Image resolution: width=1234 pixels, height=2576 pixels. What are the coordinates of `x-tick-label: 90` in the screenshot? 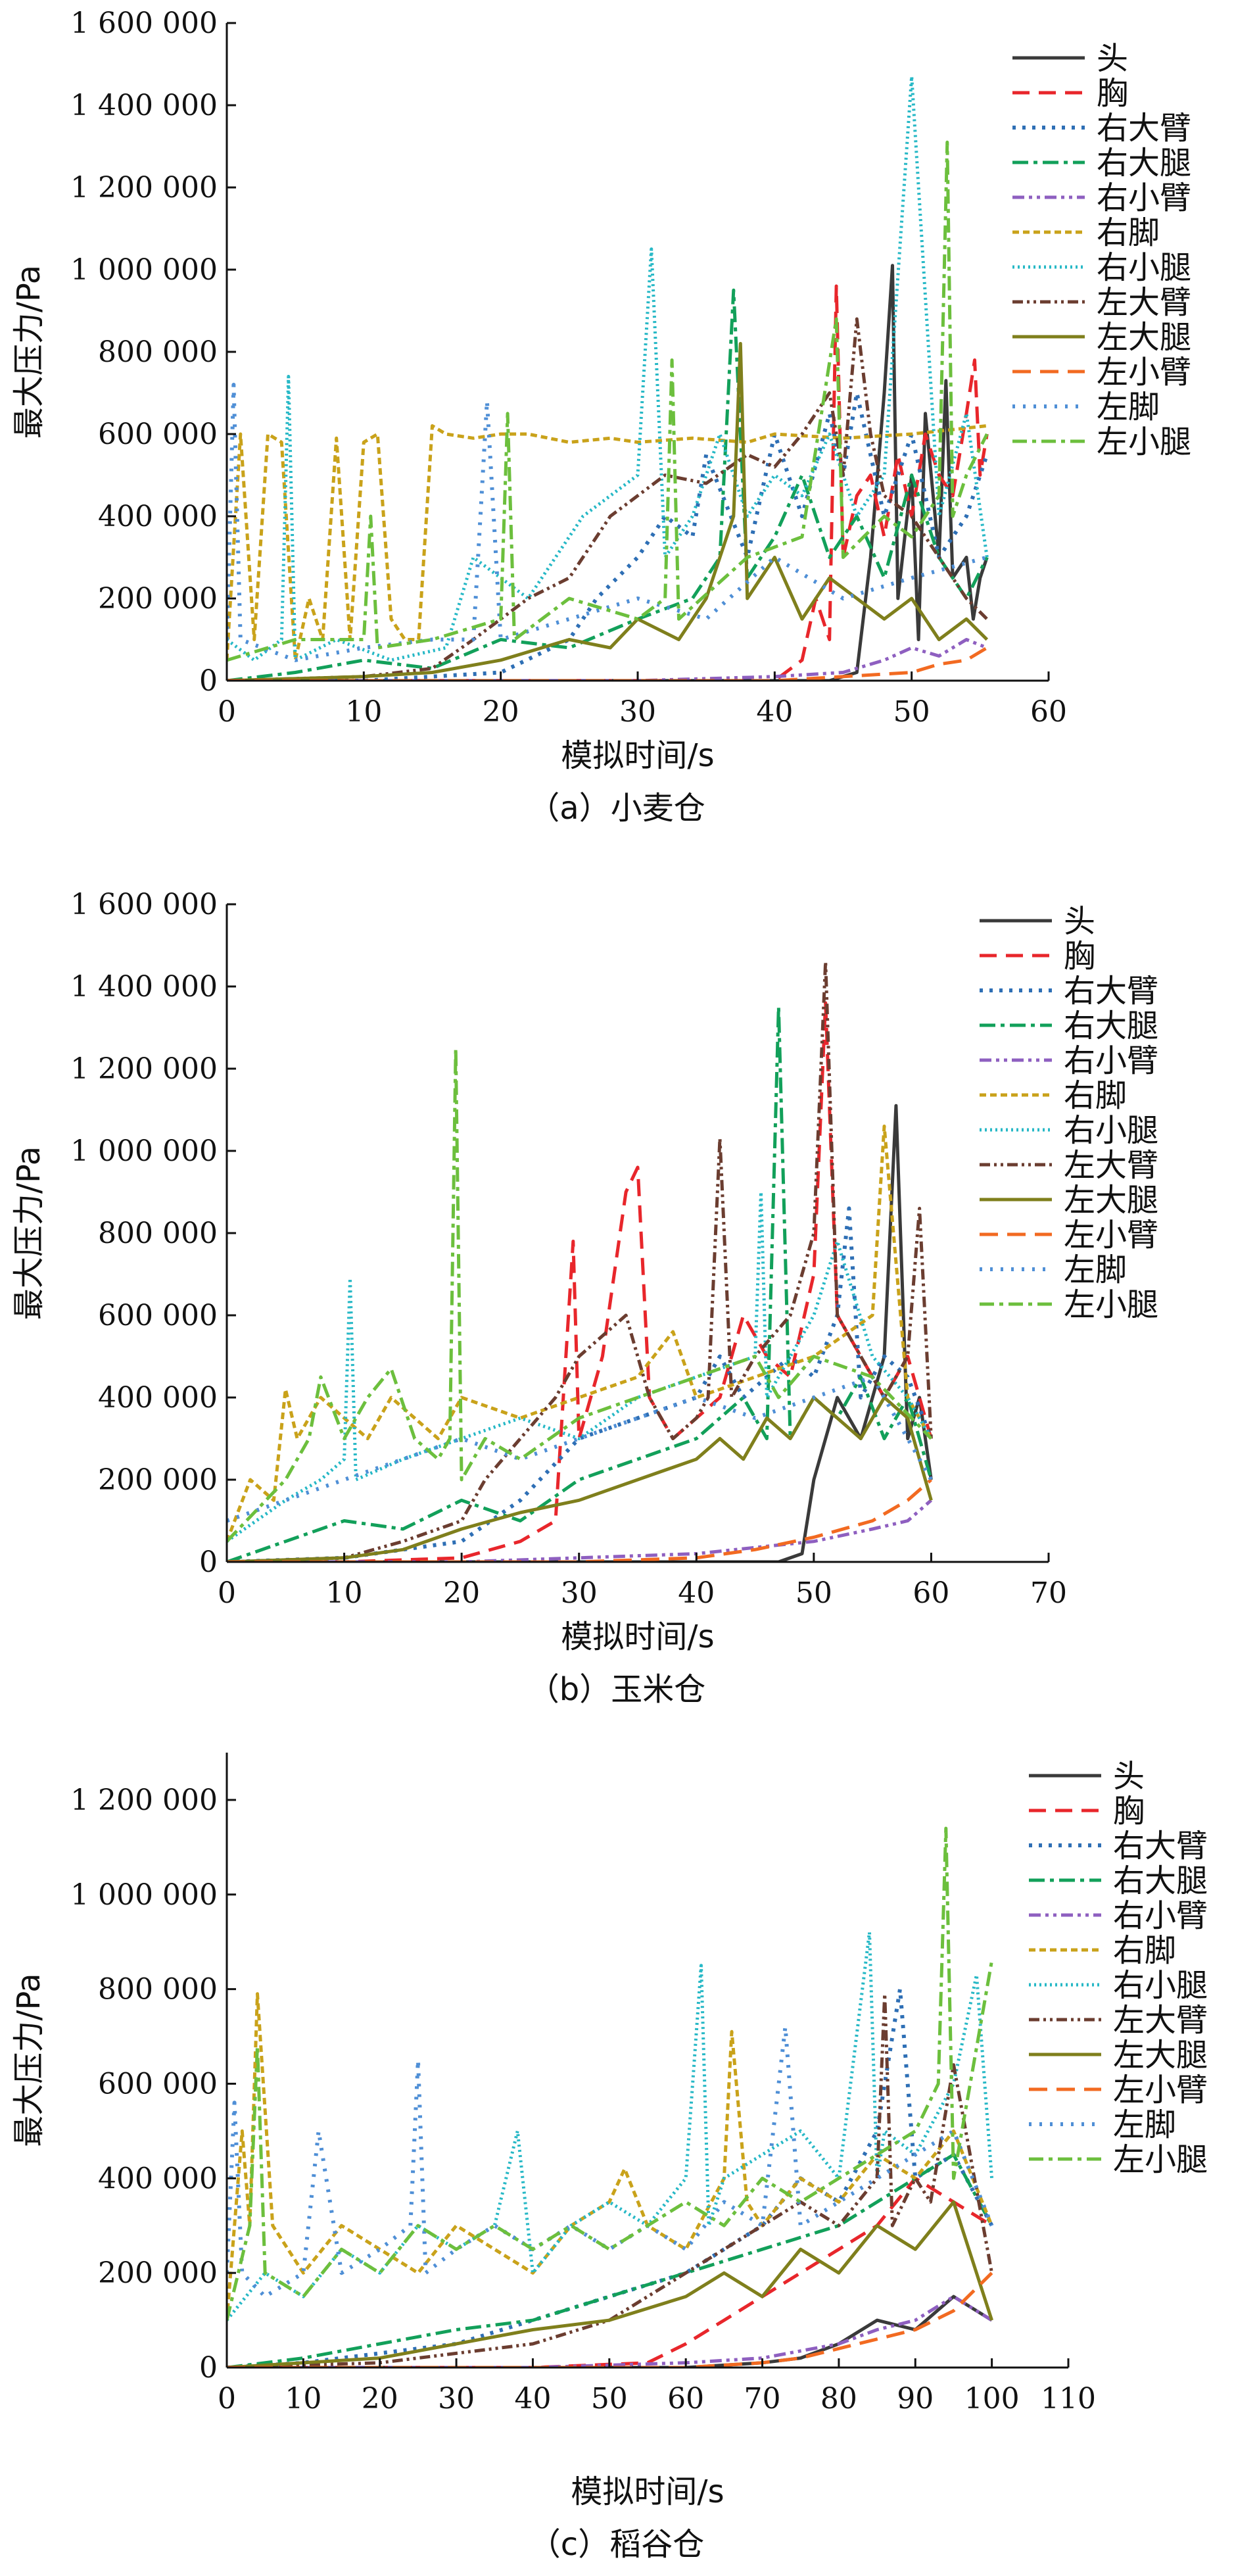 It's located at (915, 2399).